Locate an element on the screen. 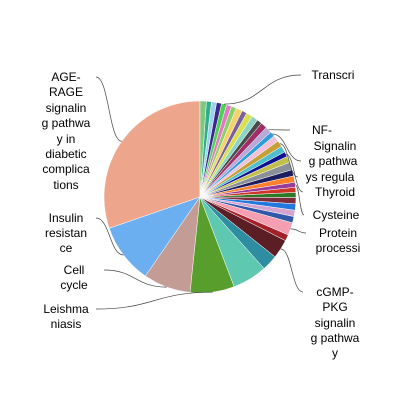  slice-label: Cysteine is located at coordinates (336, 215).